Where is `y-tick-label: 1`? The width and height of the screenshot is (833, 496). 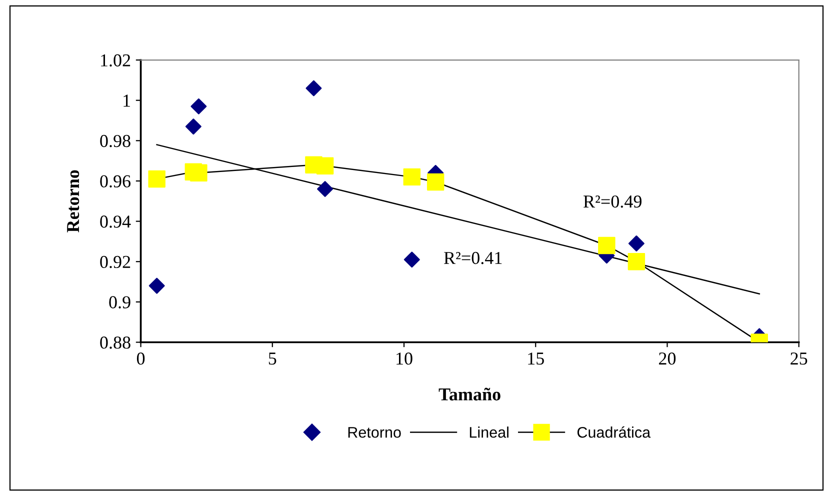 y-tick-label: 1 is located at coordinates (127, 100).